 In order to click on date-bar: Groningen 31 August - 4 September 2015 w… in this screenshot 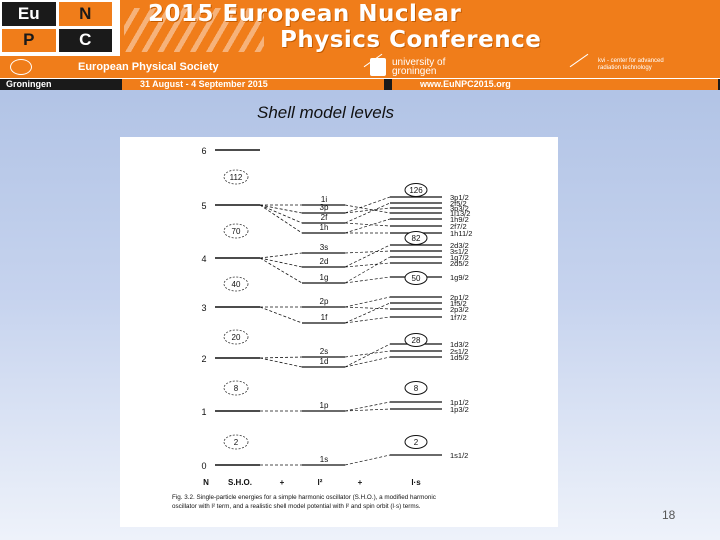, I will do `click(360, 84)`.